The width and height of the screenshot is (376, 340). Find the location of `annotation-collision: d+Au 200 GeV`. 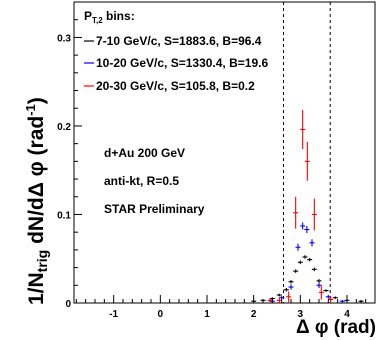

annotation-collision: d+Au 200 GeV is located at coordinates (144, 153).